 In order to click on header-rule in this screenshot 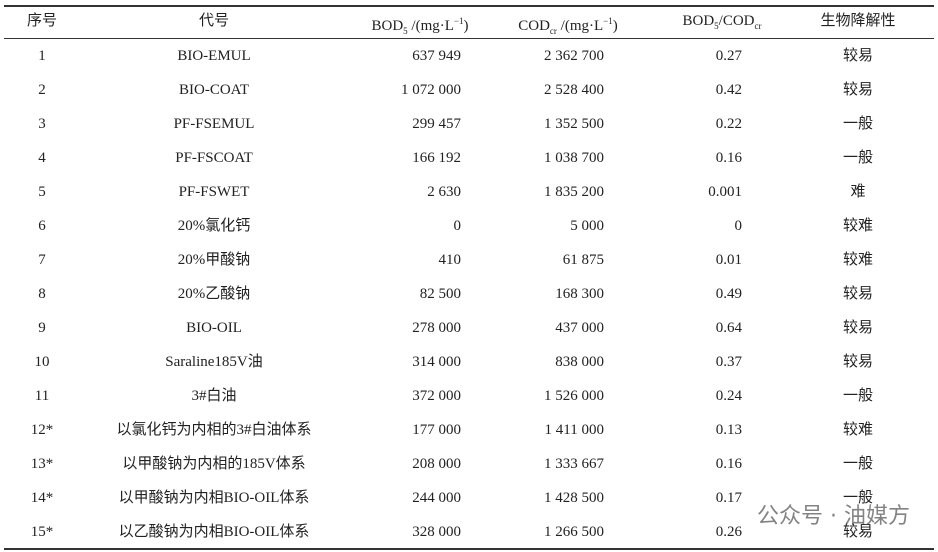, I will do `click(469, 38)`.